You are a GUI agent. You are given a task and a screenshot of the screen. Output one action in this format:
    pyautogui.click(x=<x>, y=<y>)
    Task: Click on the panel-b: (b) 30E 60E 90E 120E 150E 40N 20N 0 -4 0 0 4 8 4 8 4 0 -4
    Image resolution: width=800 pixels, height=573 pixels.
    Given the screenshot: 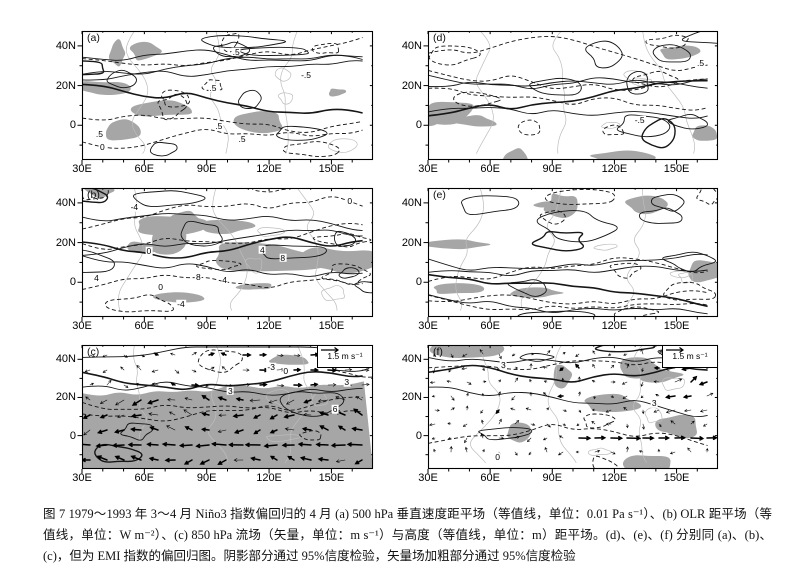 What is the action you would take?
    pyautogui.click(x=215, y=259)
    